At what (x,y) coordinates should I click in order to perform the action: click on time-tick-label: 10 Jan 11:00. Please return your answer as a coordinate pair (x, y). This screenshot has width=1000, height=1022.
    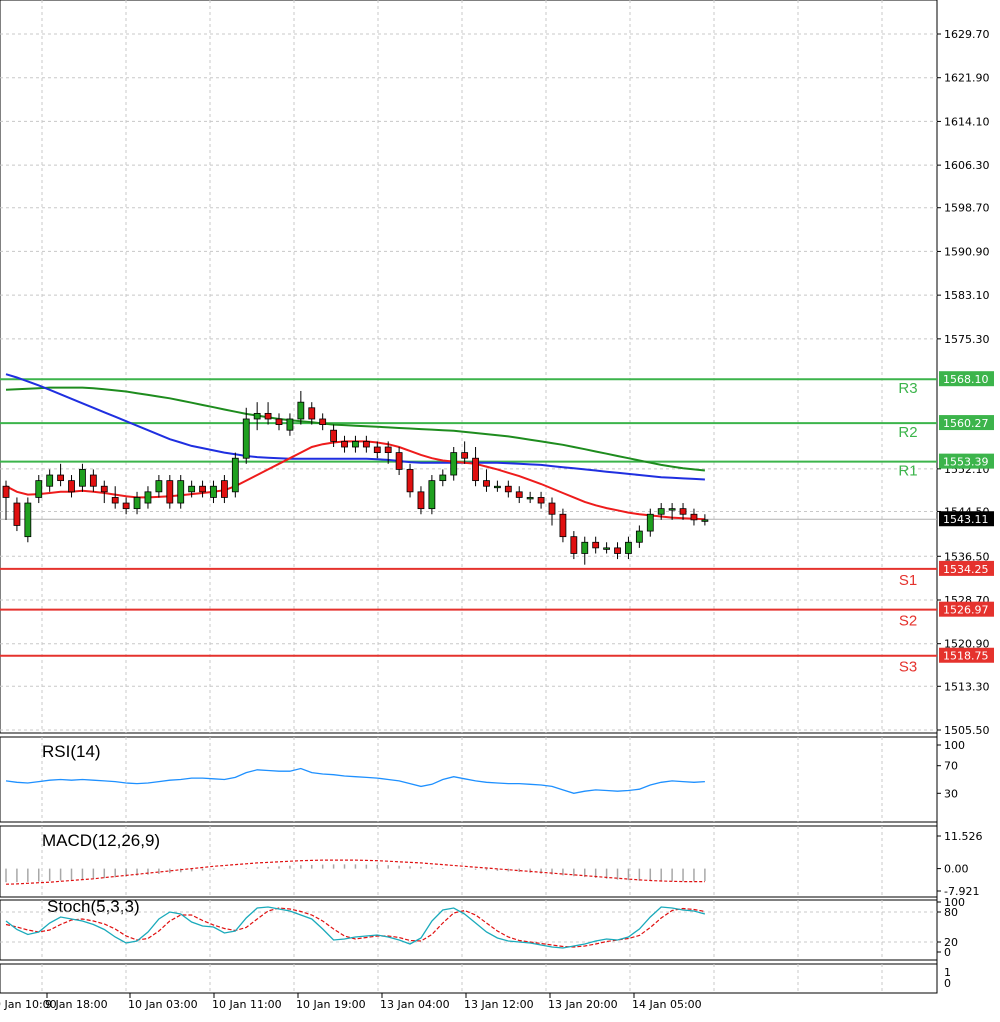
    Looking at the image, I should click on (247, 1004).